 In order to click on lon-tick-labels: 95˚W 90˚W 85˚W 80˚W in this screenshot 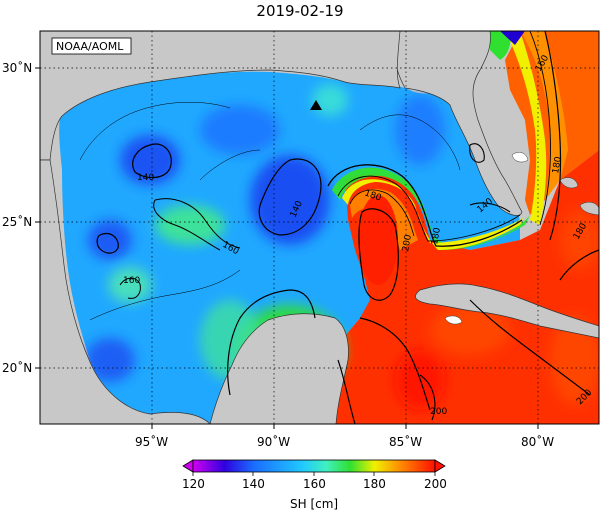, I will do `click(344, 441)`.